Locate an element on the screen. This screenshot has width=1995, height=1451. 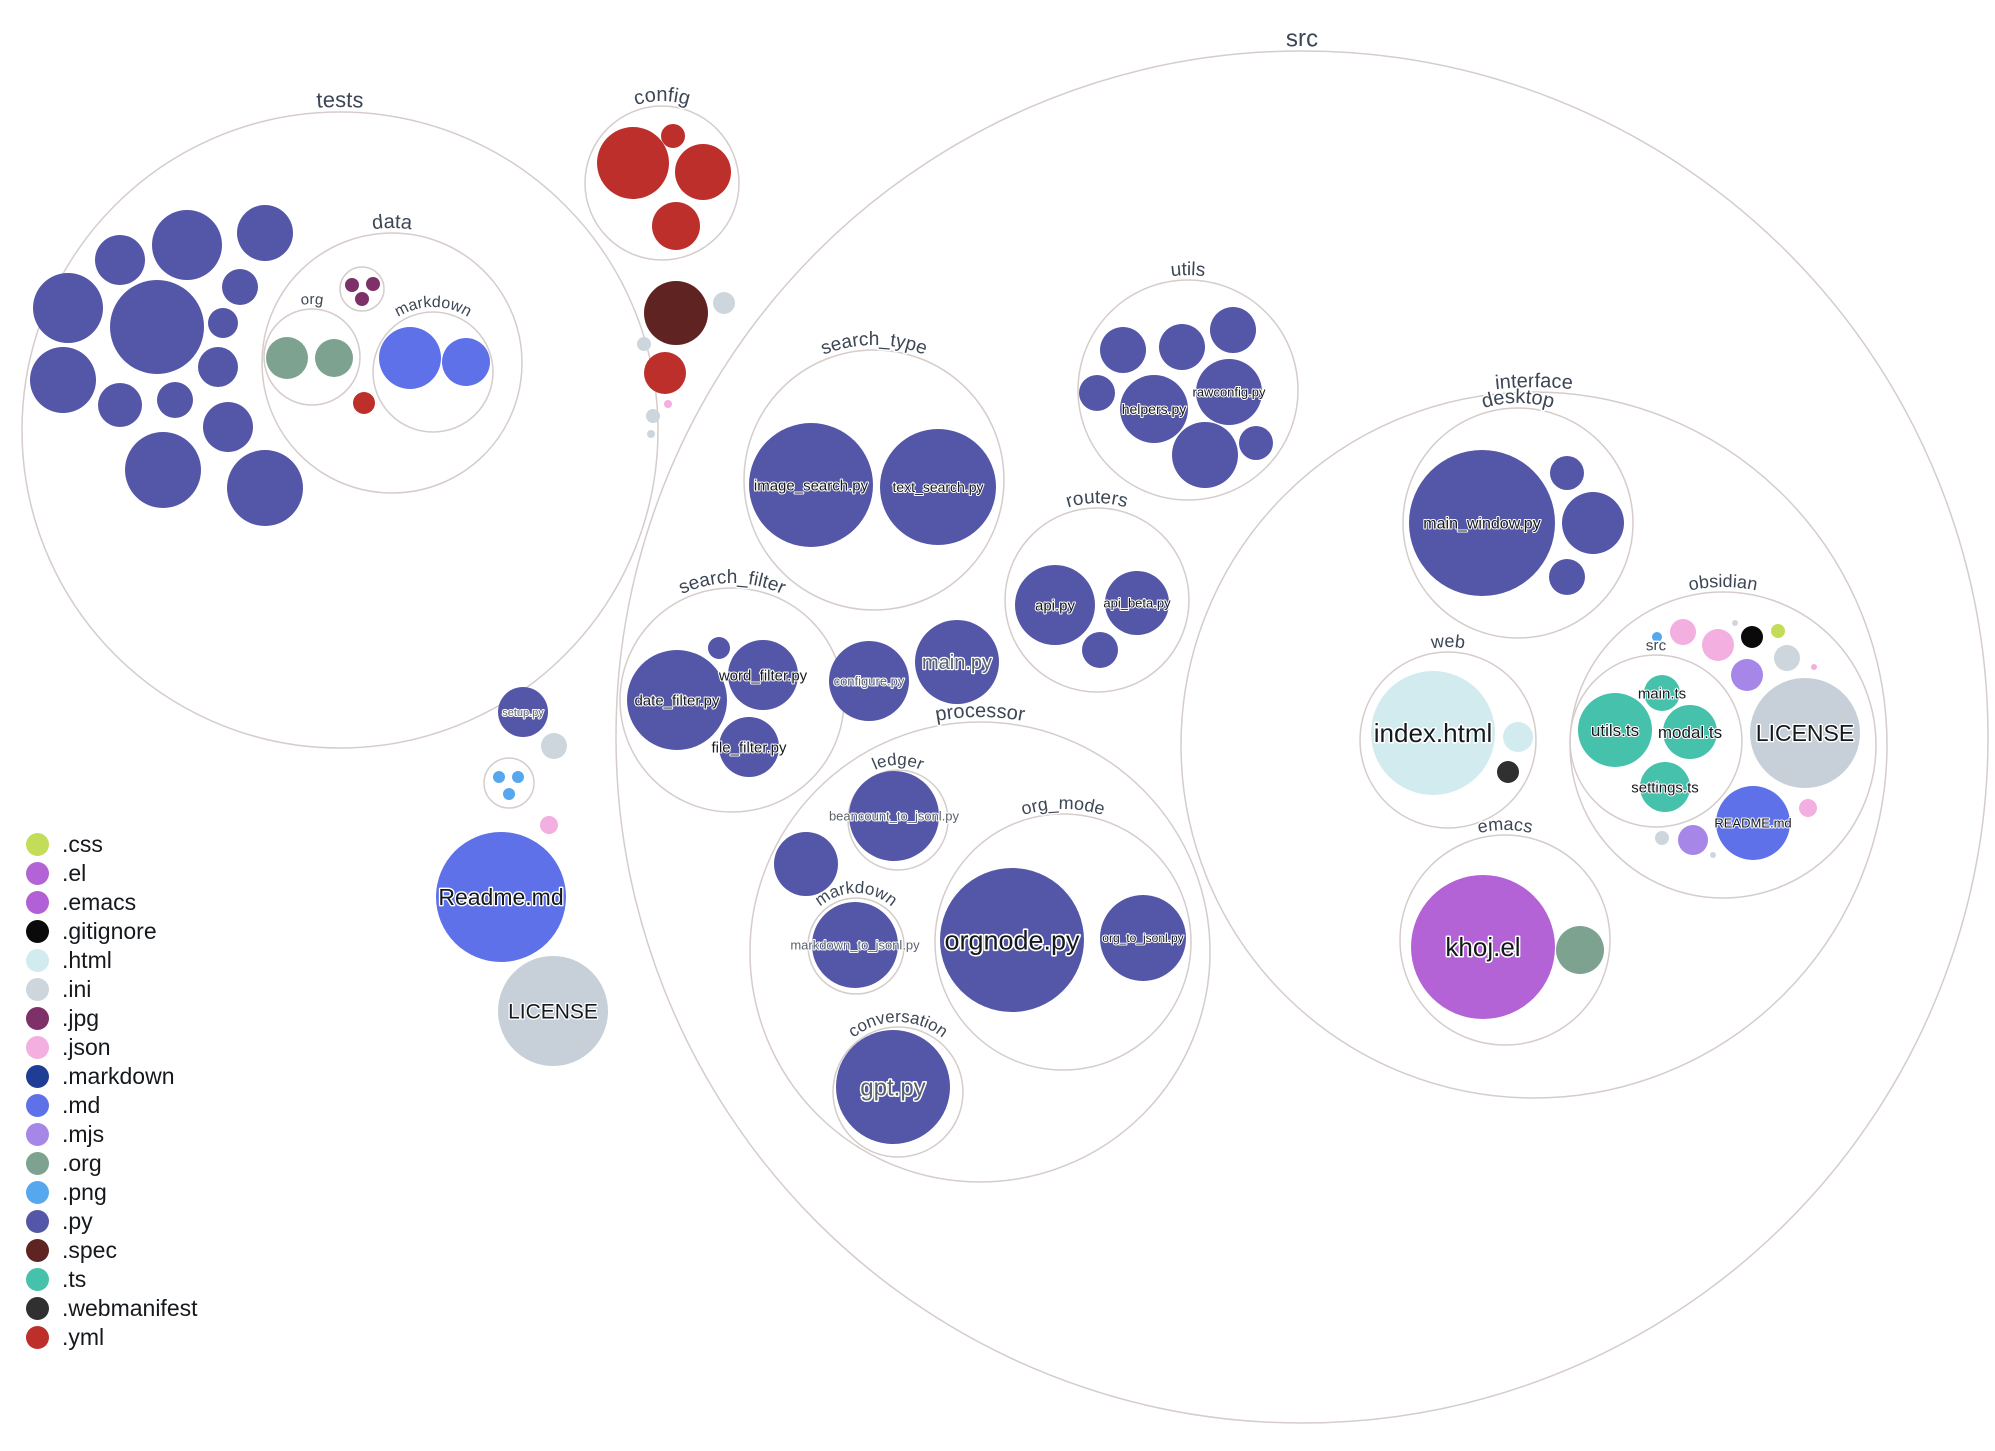
dir-root-png-folder-circle is located at coordinates (509, 783).